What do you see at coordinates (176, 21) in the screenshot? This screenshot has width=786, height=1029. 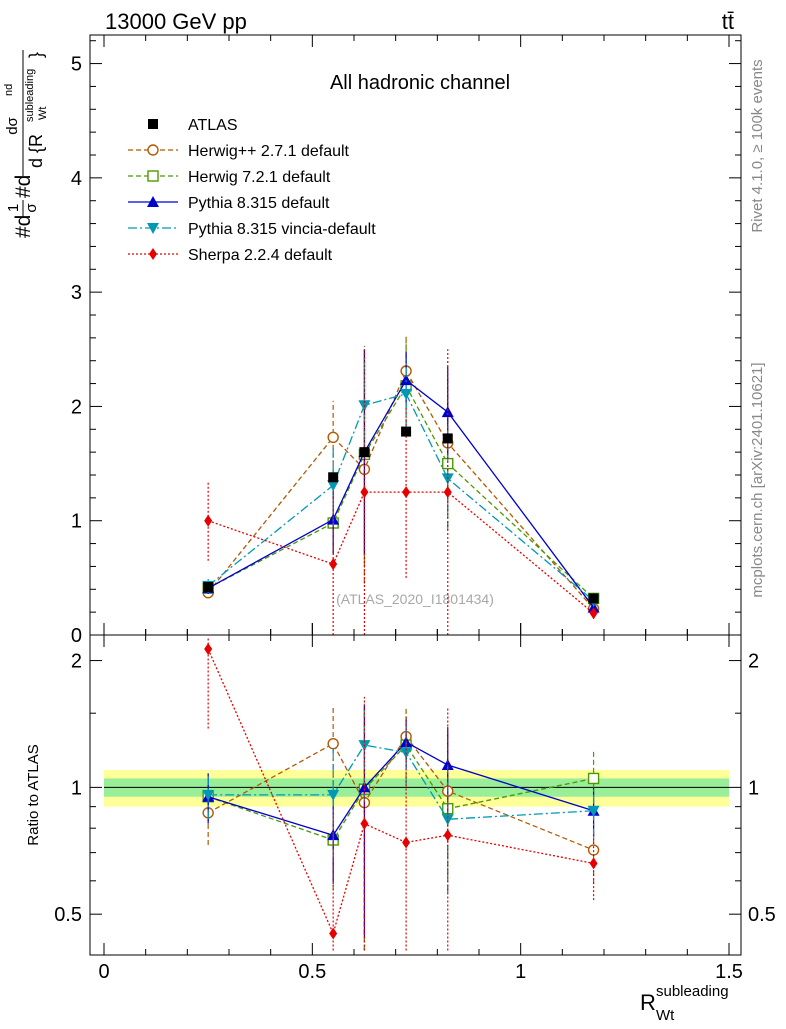 I see `energy-label: 13000 GeV pp` at bounding box center [176, 21].